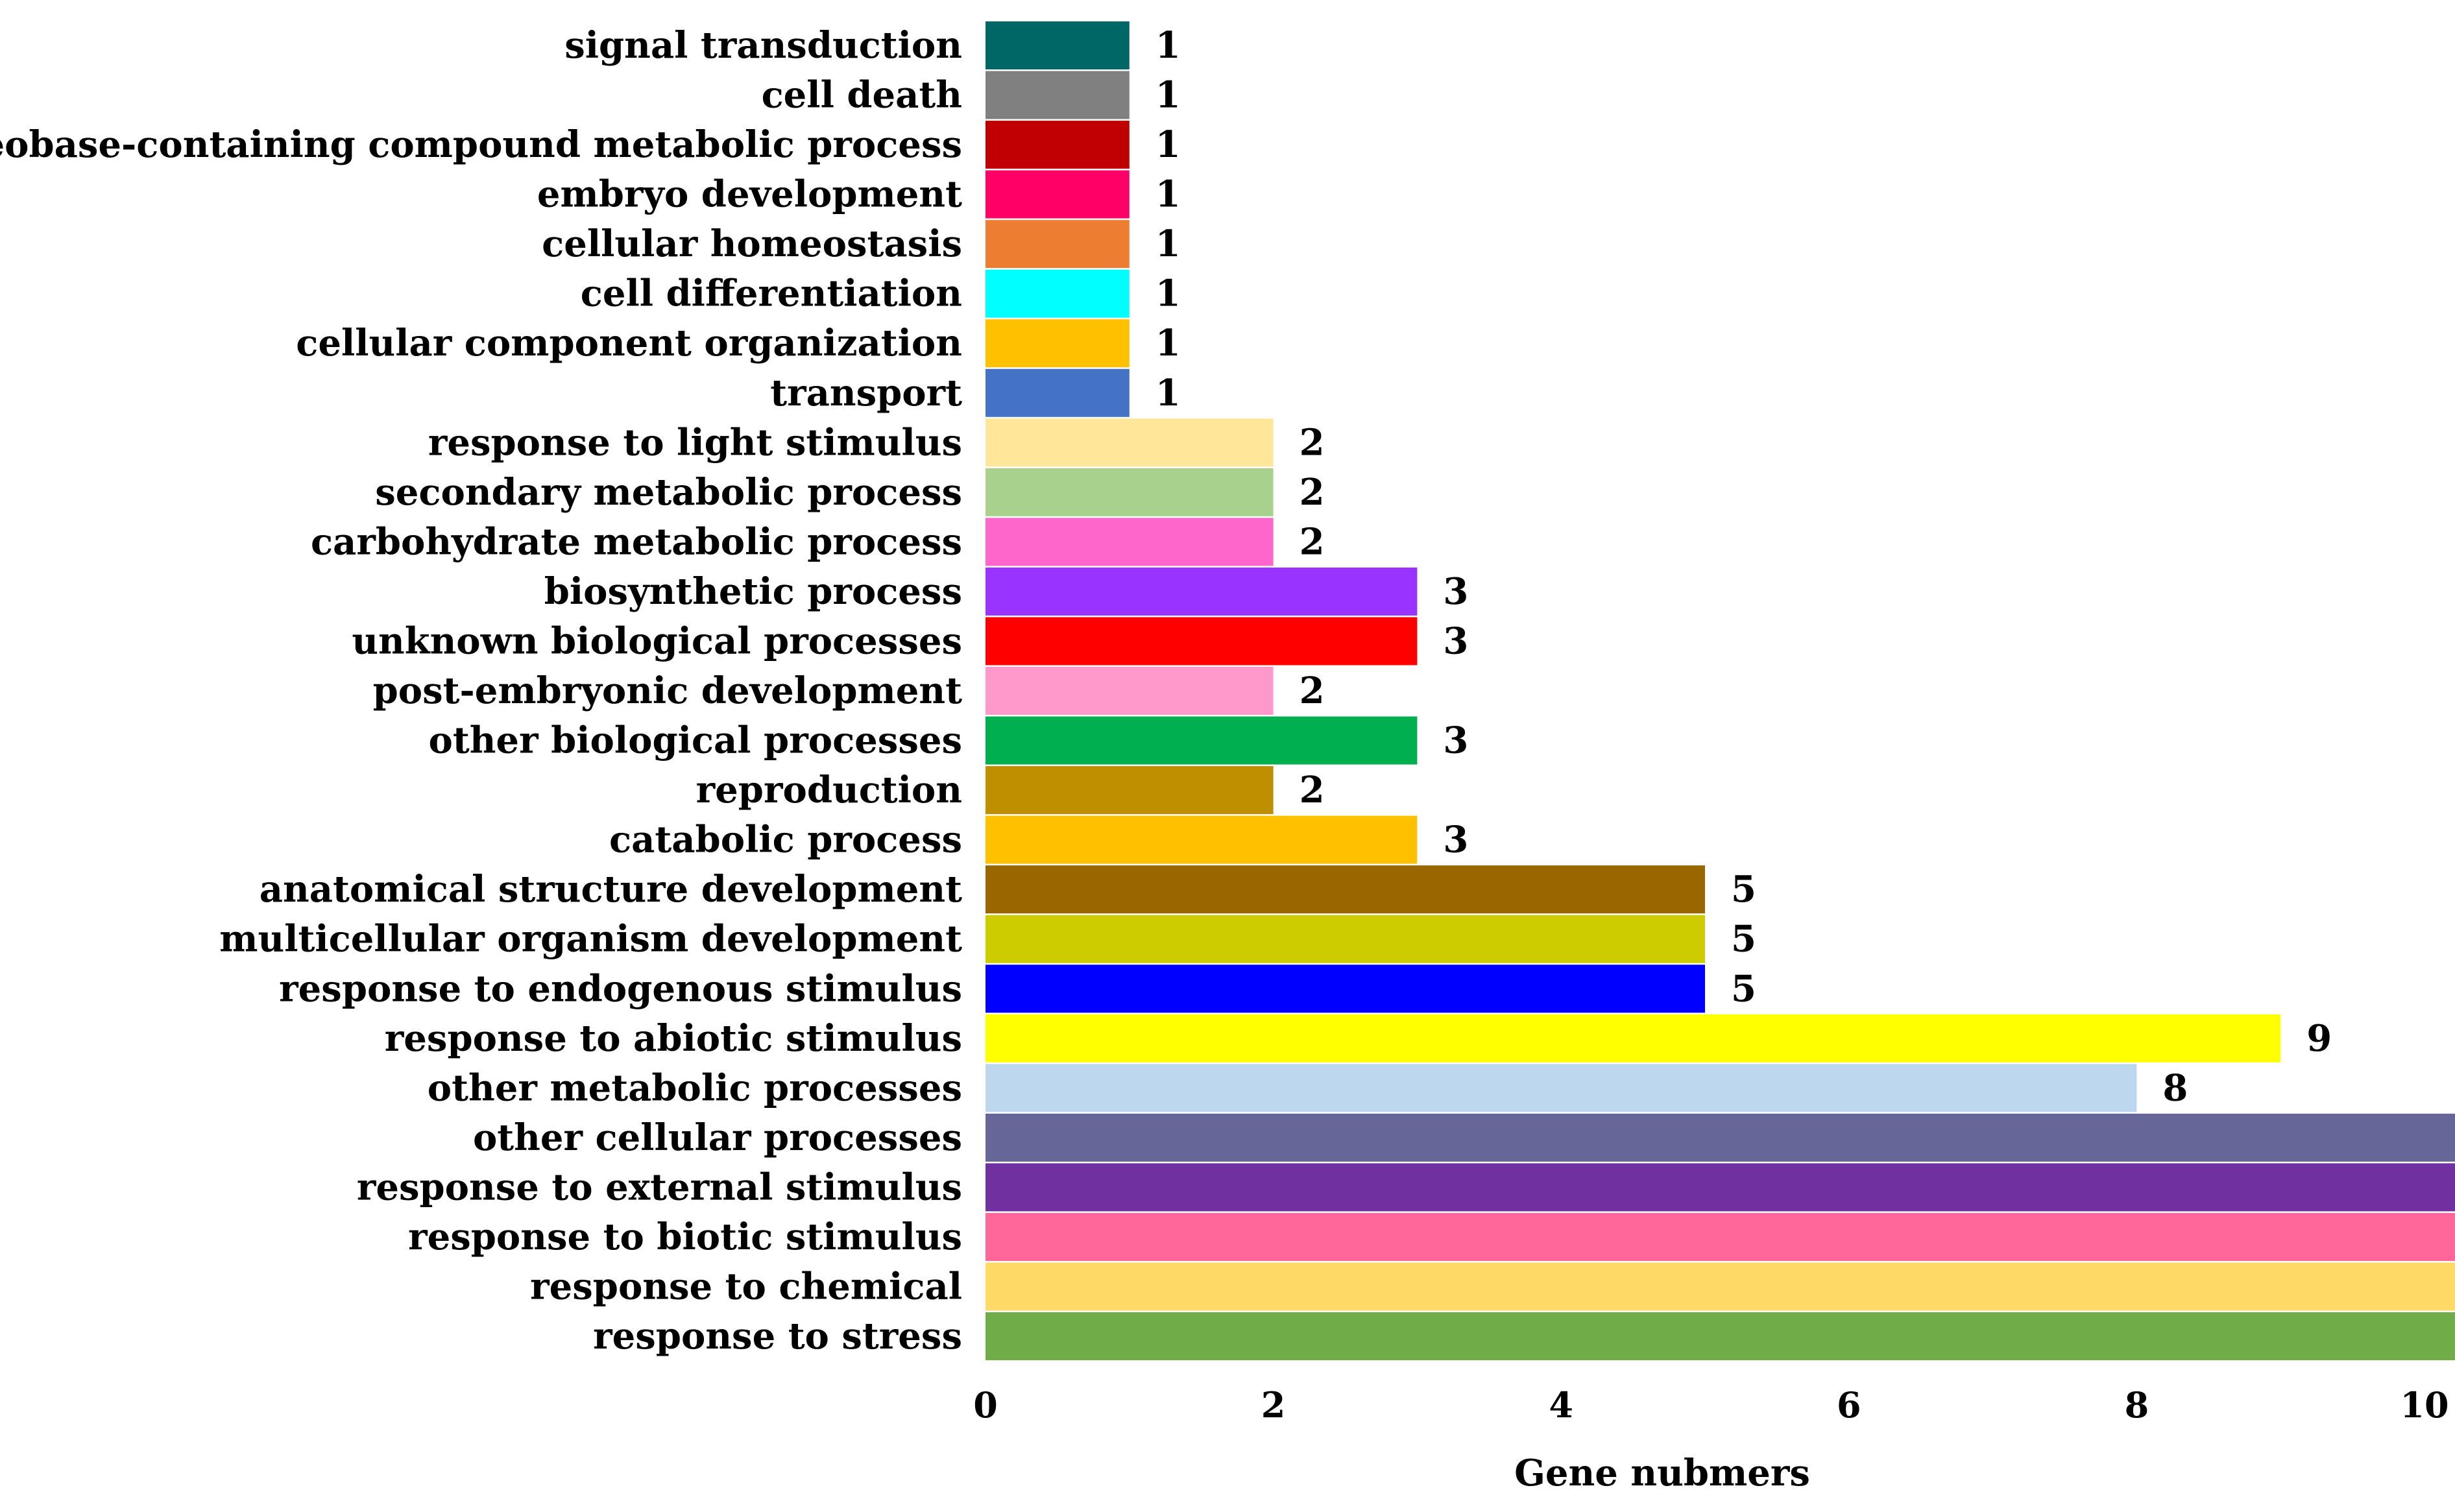 Image resolution: width=2455 pixels, height=1512 pixels. Describe the element at coordinates (1561, 1405) in the screenshot. I see `x-tick-label: 4` at that location.